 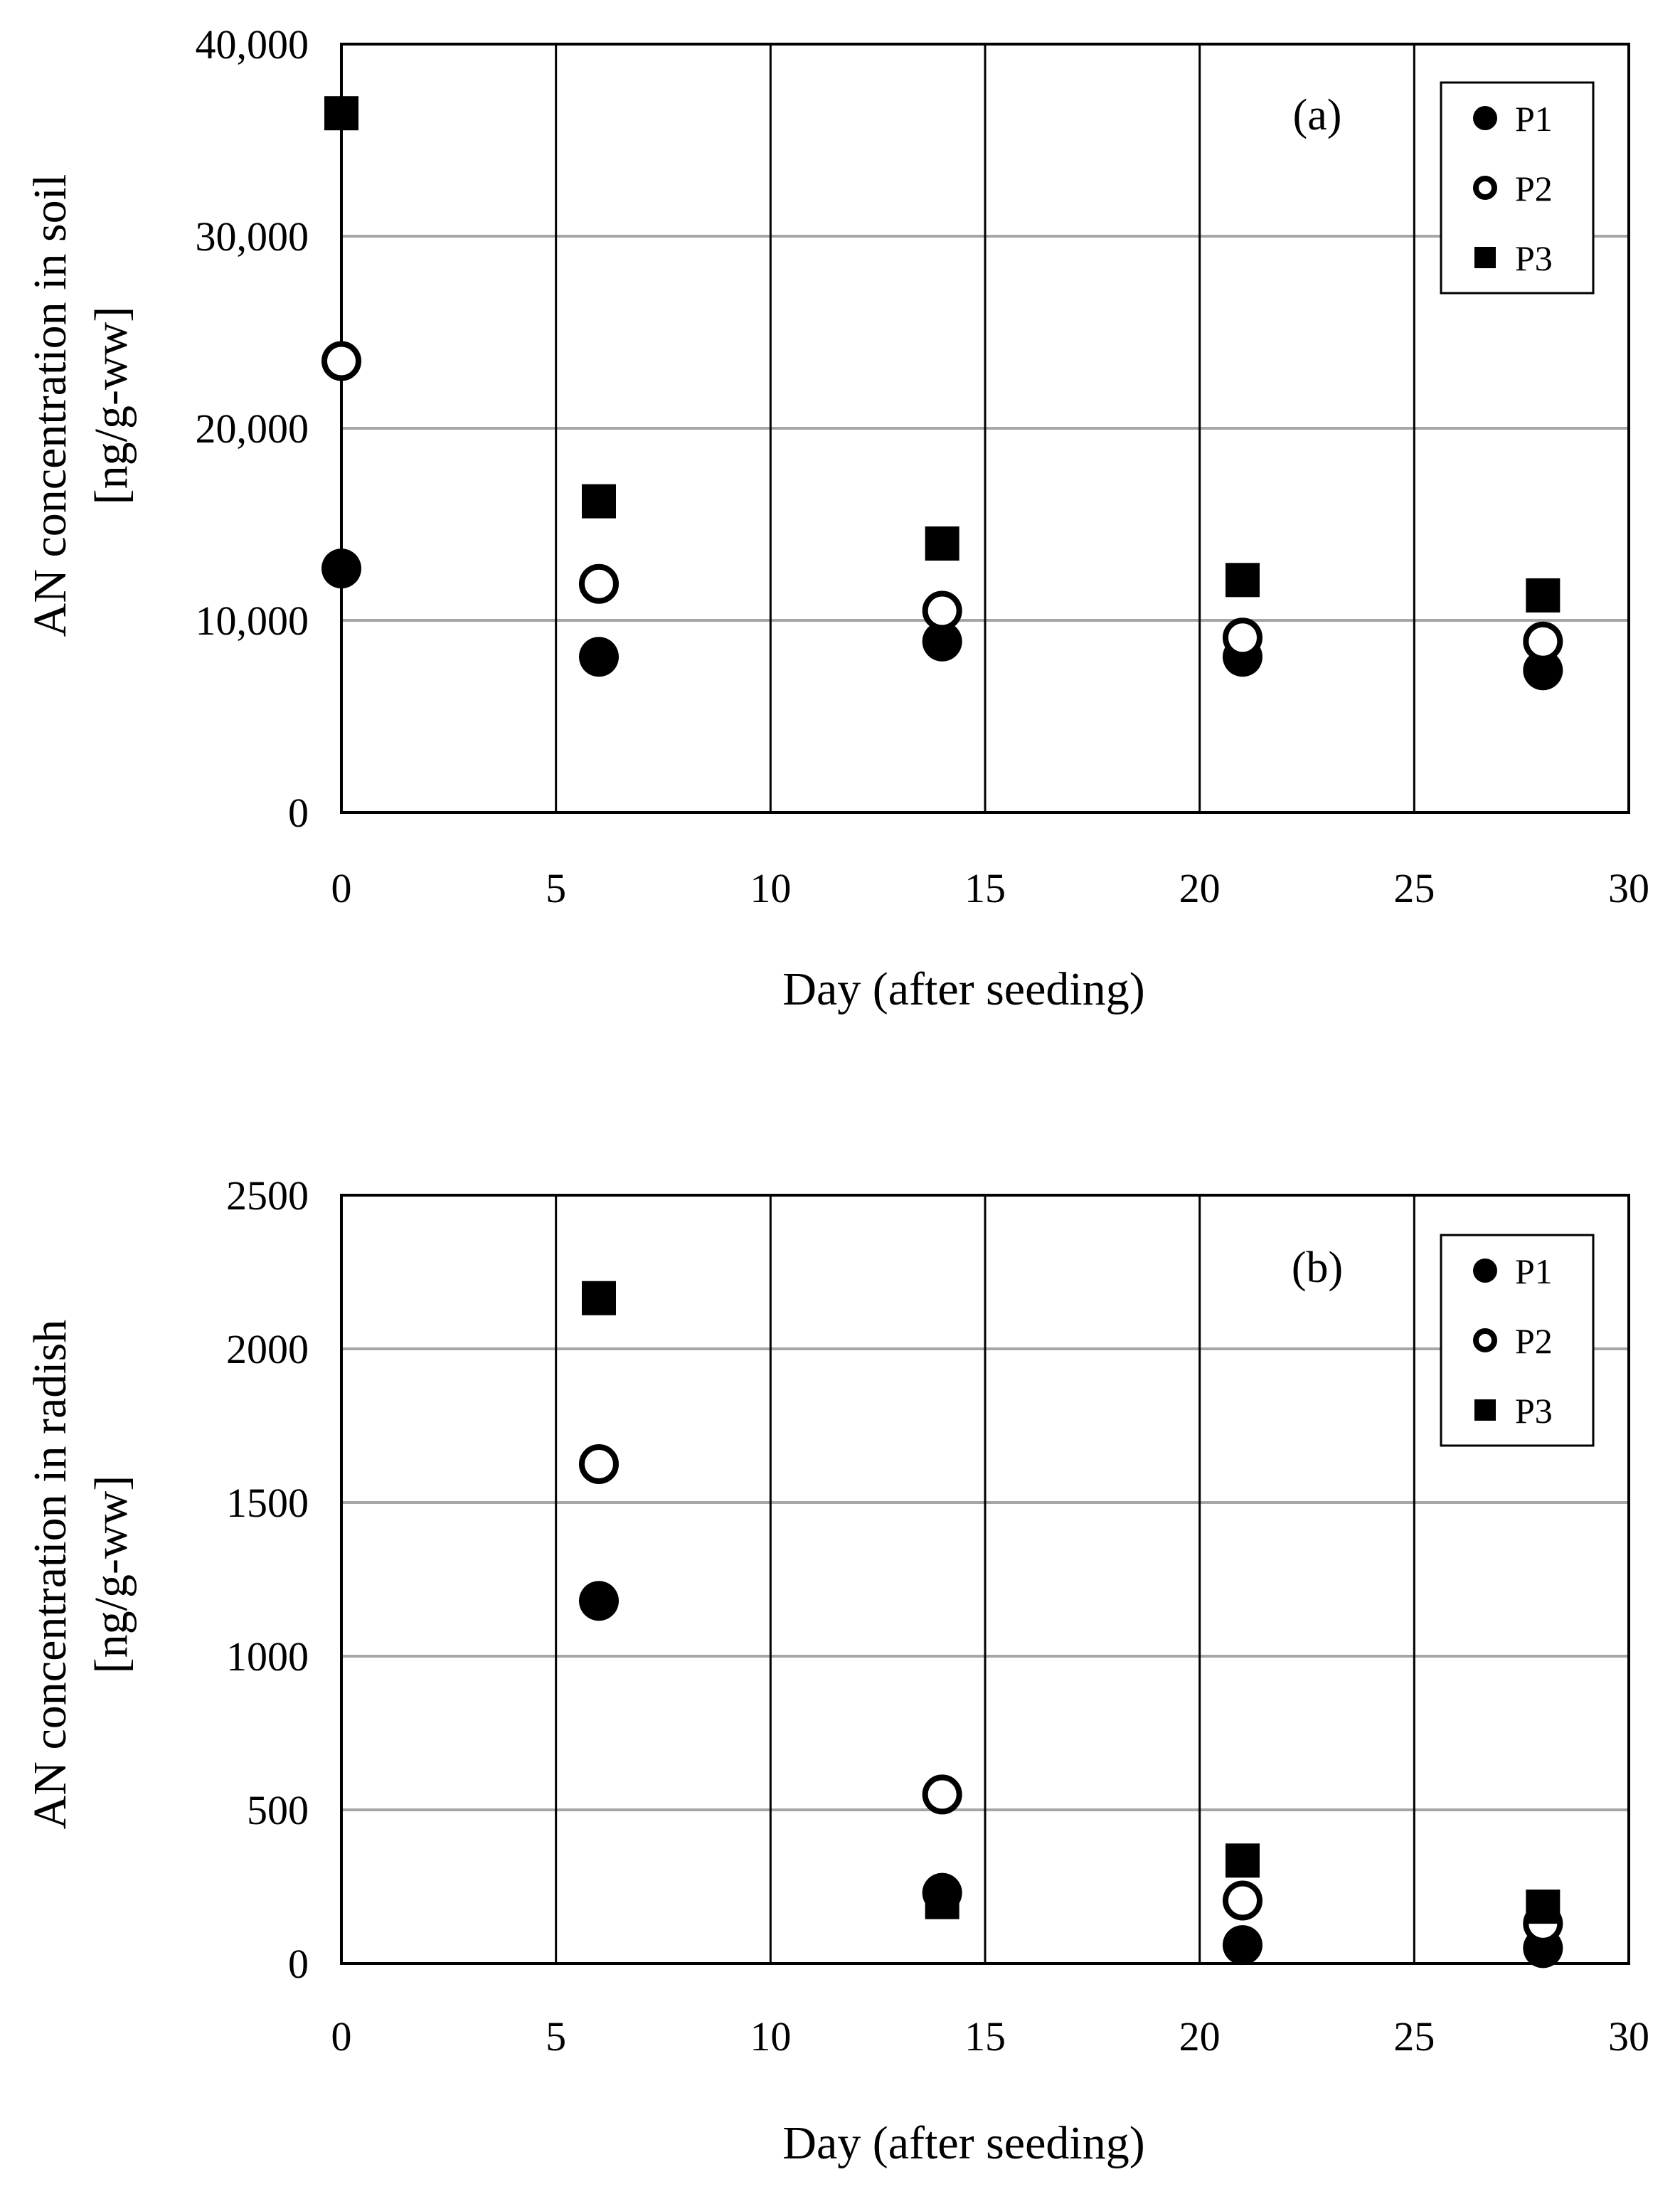 What do you see at coordinates (252, 621) in the screenshot?
I see `y-tick-label: 10,000` at bounding box center [252, 621].